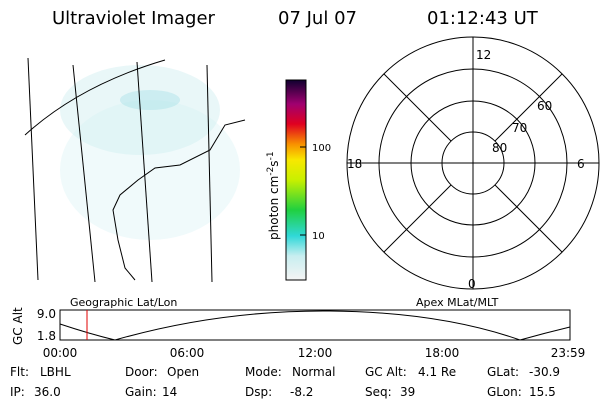  Describe the element at coordinates (46, 336) in the screenshot. I see `y-tick-label: 1.8` at that location.